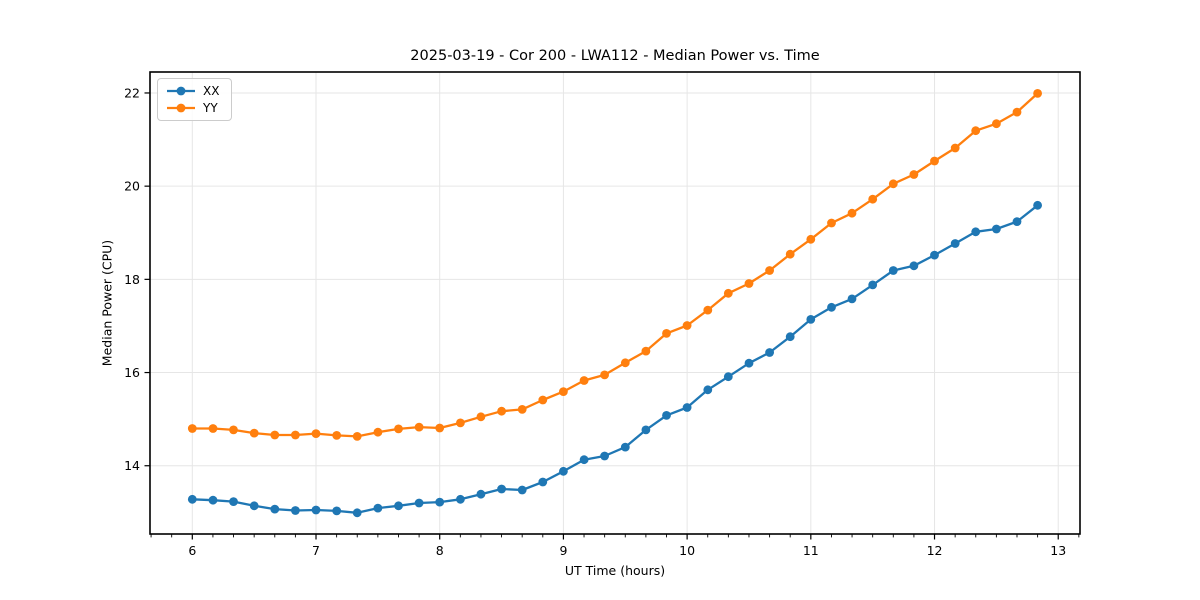 This screenshot has height=600, width=1200. What do you see at coordinates (132, 279) in the screenshot?
I see `y-tick-label: 18` at bounding box center [132, 279].